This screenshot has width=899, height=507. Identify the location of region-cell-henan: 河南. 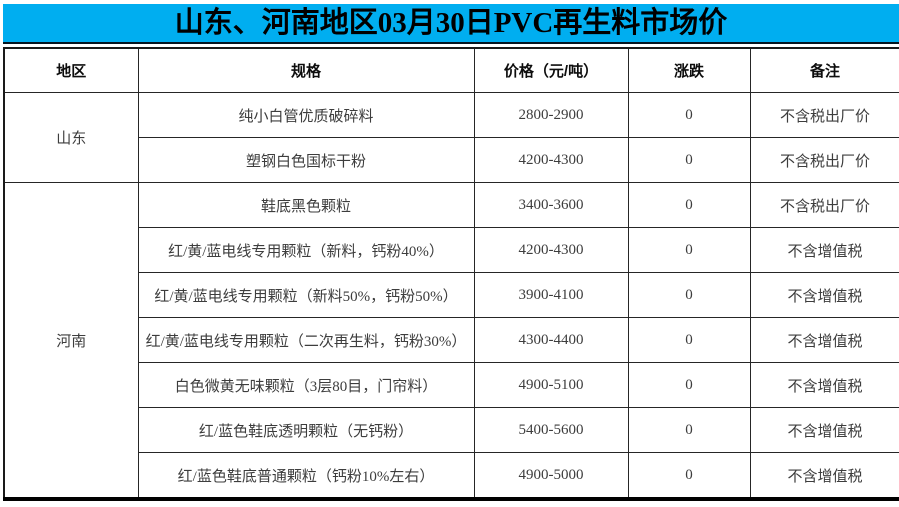
(71, 341).